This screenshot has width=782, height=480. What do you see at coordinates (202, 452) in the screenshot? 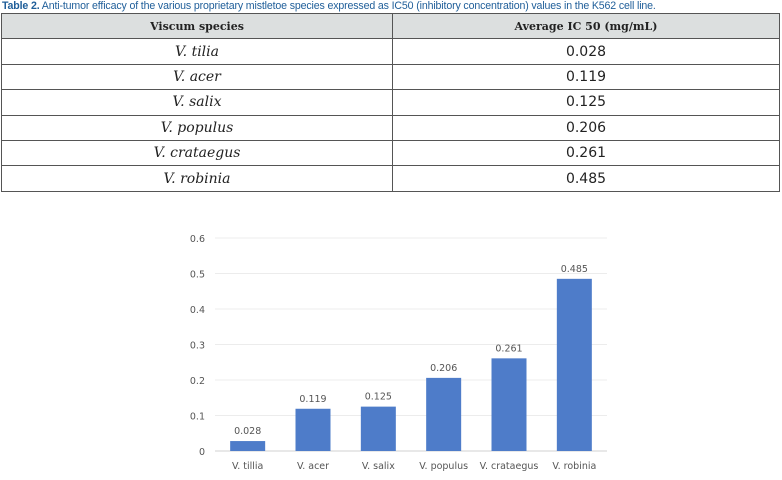
I see `y-tick-label: 0` at bounding box center [202, 452].